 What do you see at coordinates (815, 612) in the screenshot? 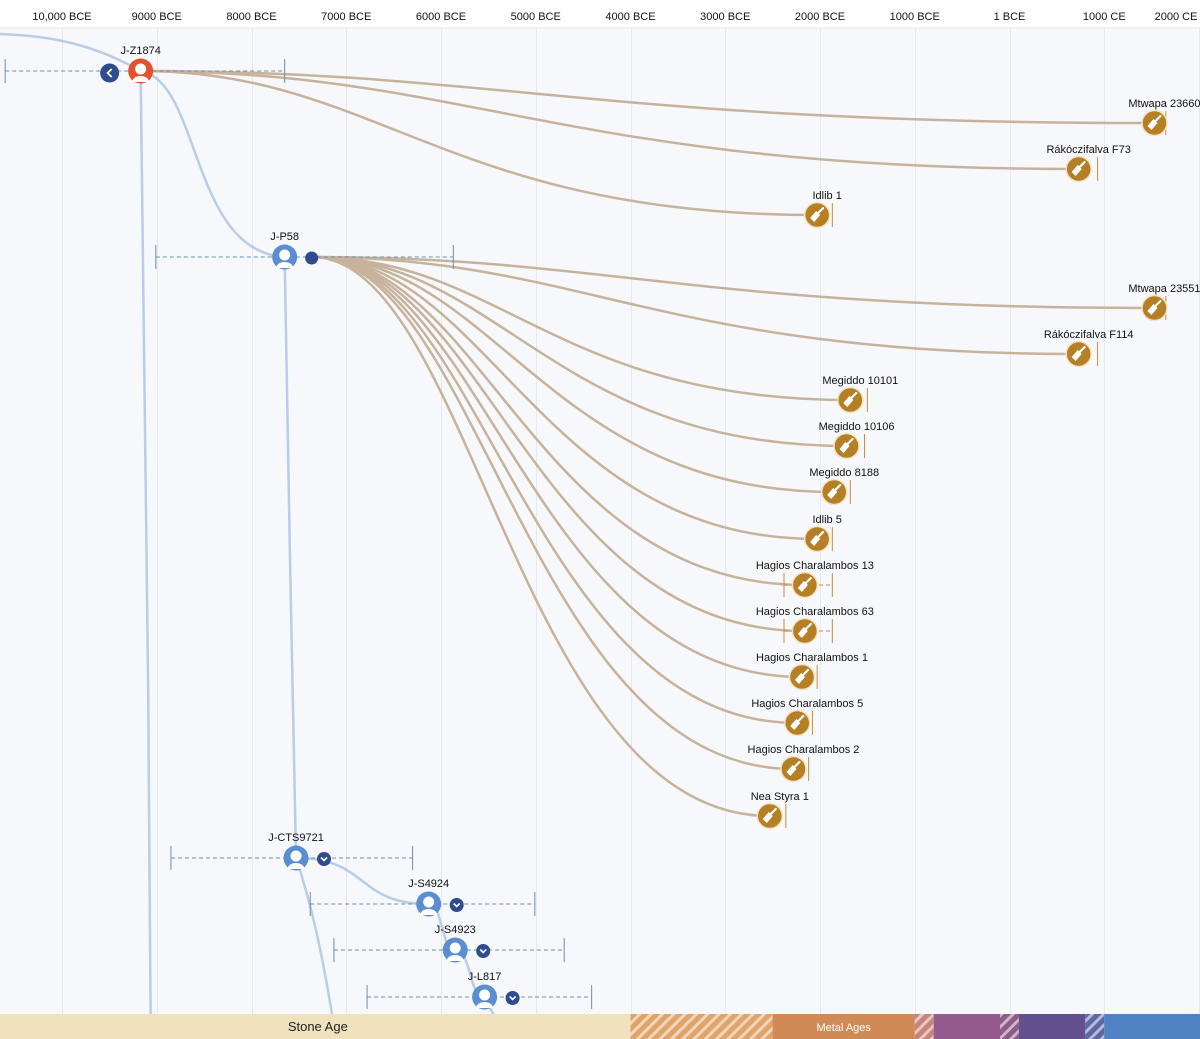
I see `sample-label: Hagios Charalambos 63` at bounding box center [815, 612].